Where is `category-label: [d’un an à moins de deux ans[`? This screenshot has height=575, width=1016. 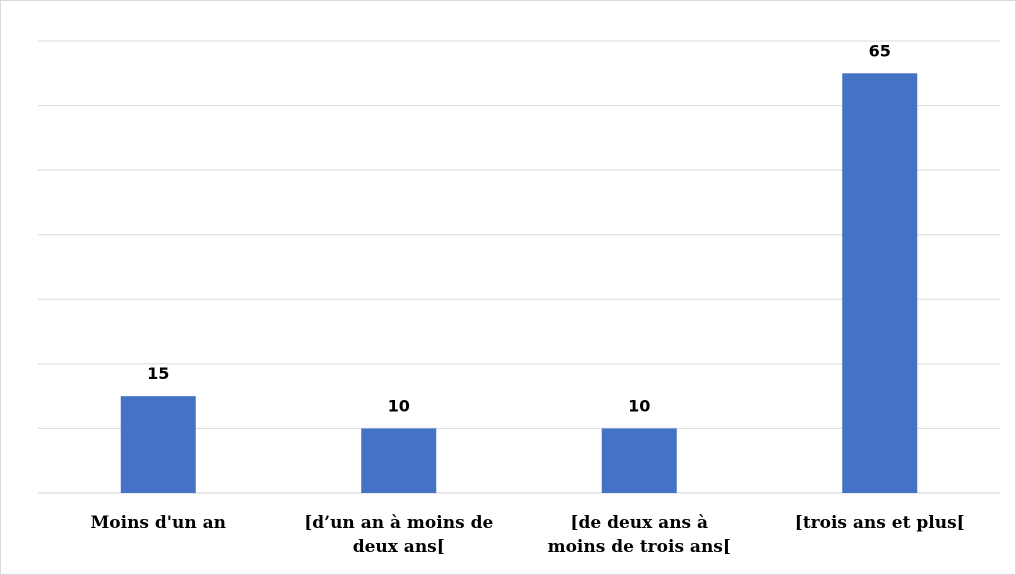 category-label: [d’un an à moins de deux ans[ is located at coordinates (398, 535).